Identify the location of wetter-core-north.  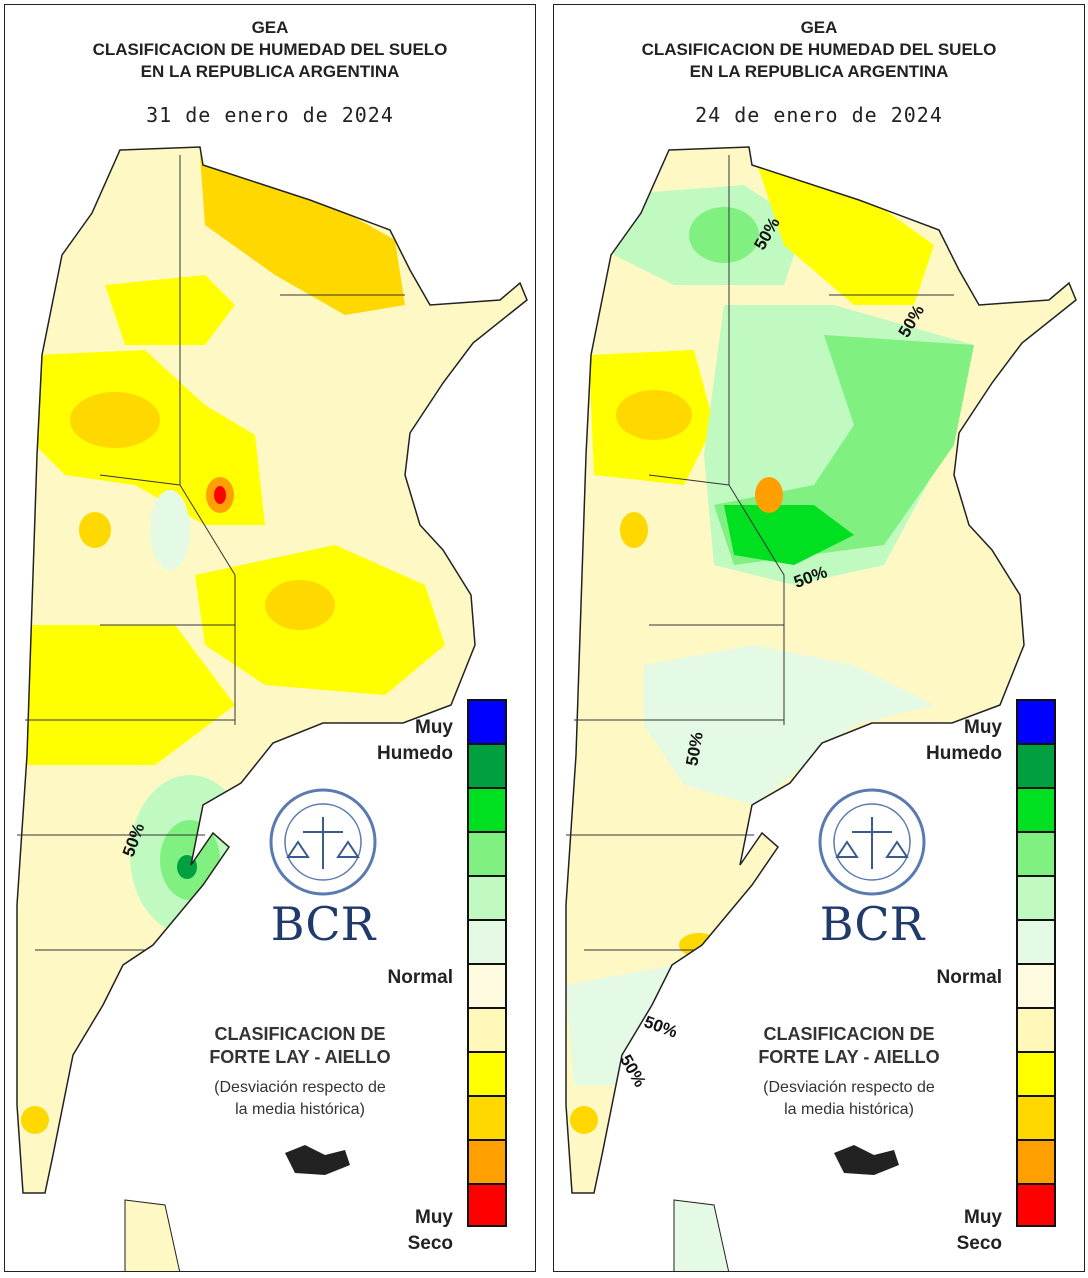
(724, 235).